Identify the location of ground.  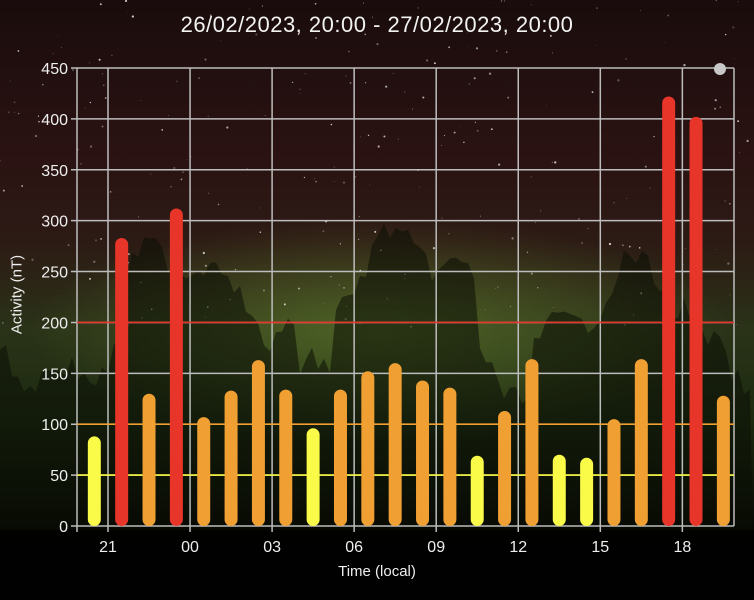
(377, 565).